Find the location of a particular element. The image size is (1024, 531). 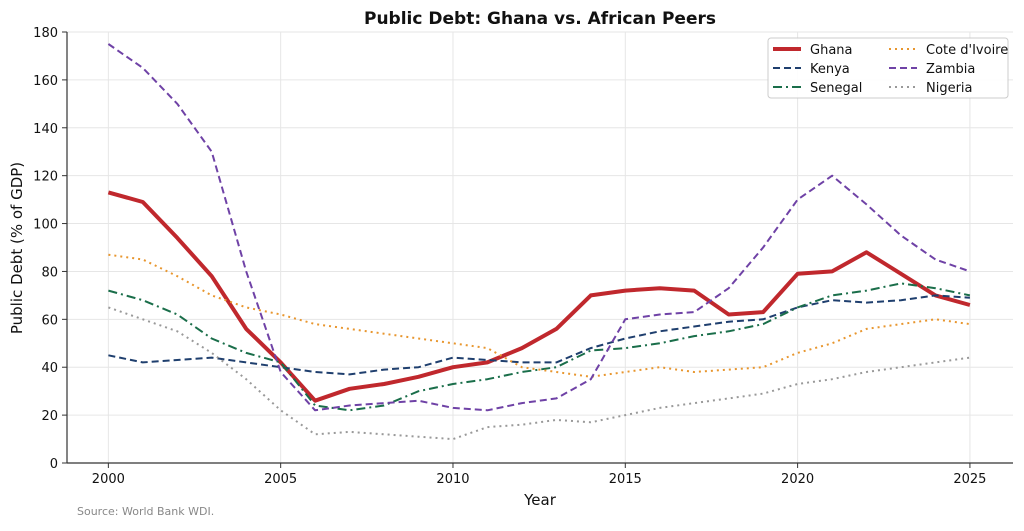

y-tick-label: 80 is located at coordinates (49, 272).